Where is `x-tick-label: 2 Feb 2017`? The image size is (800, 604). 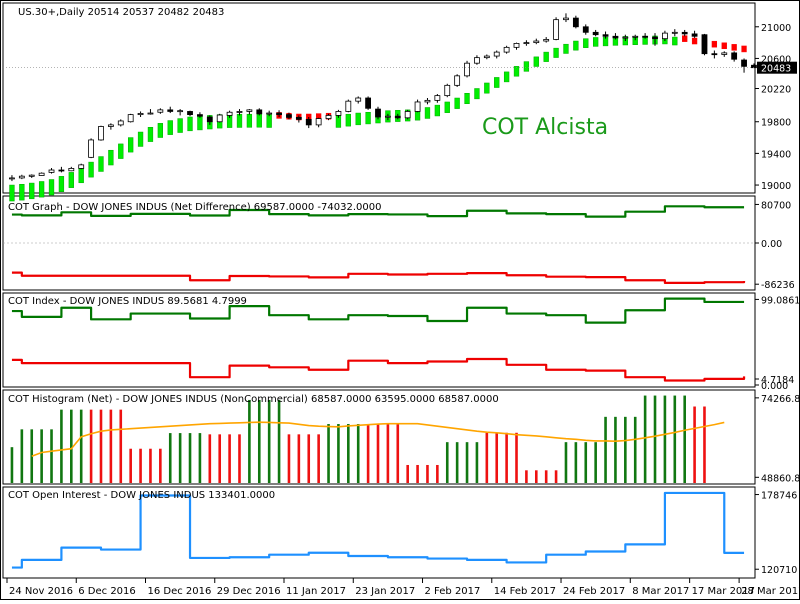 x-tick-label: 2 Feb 2017 is located at coordinates (453, 591).